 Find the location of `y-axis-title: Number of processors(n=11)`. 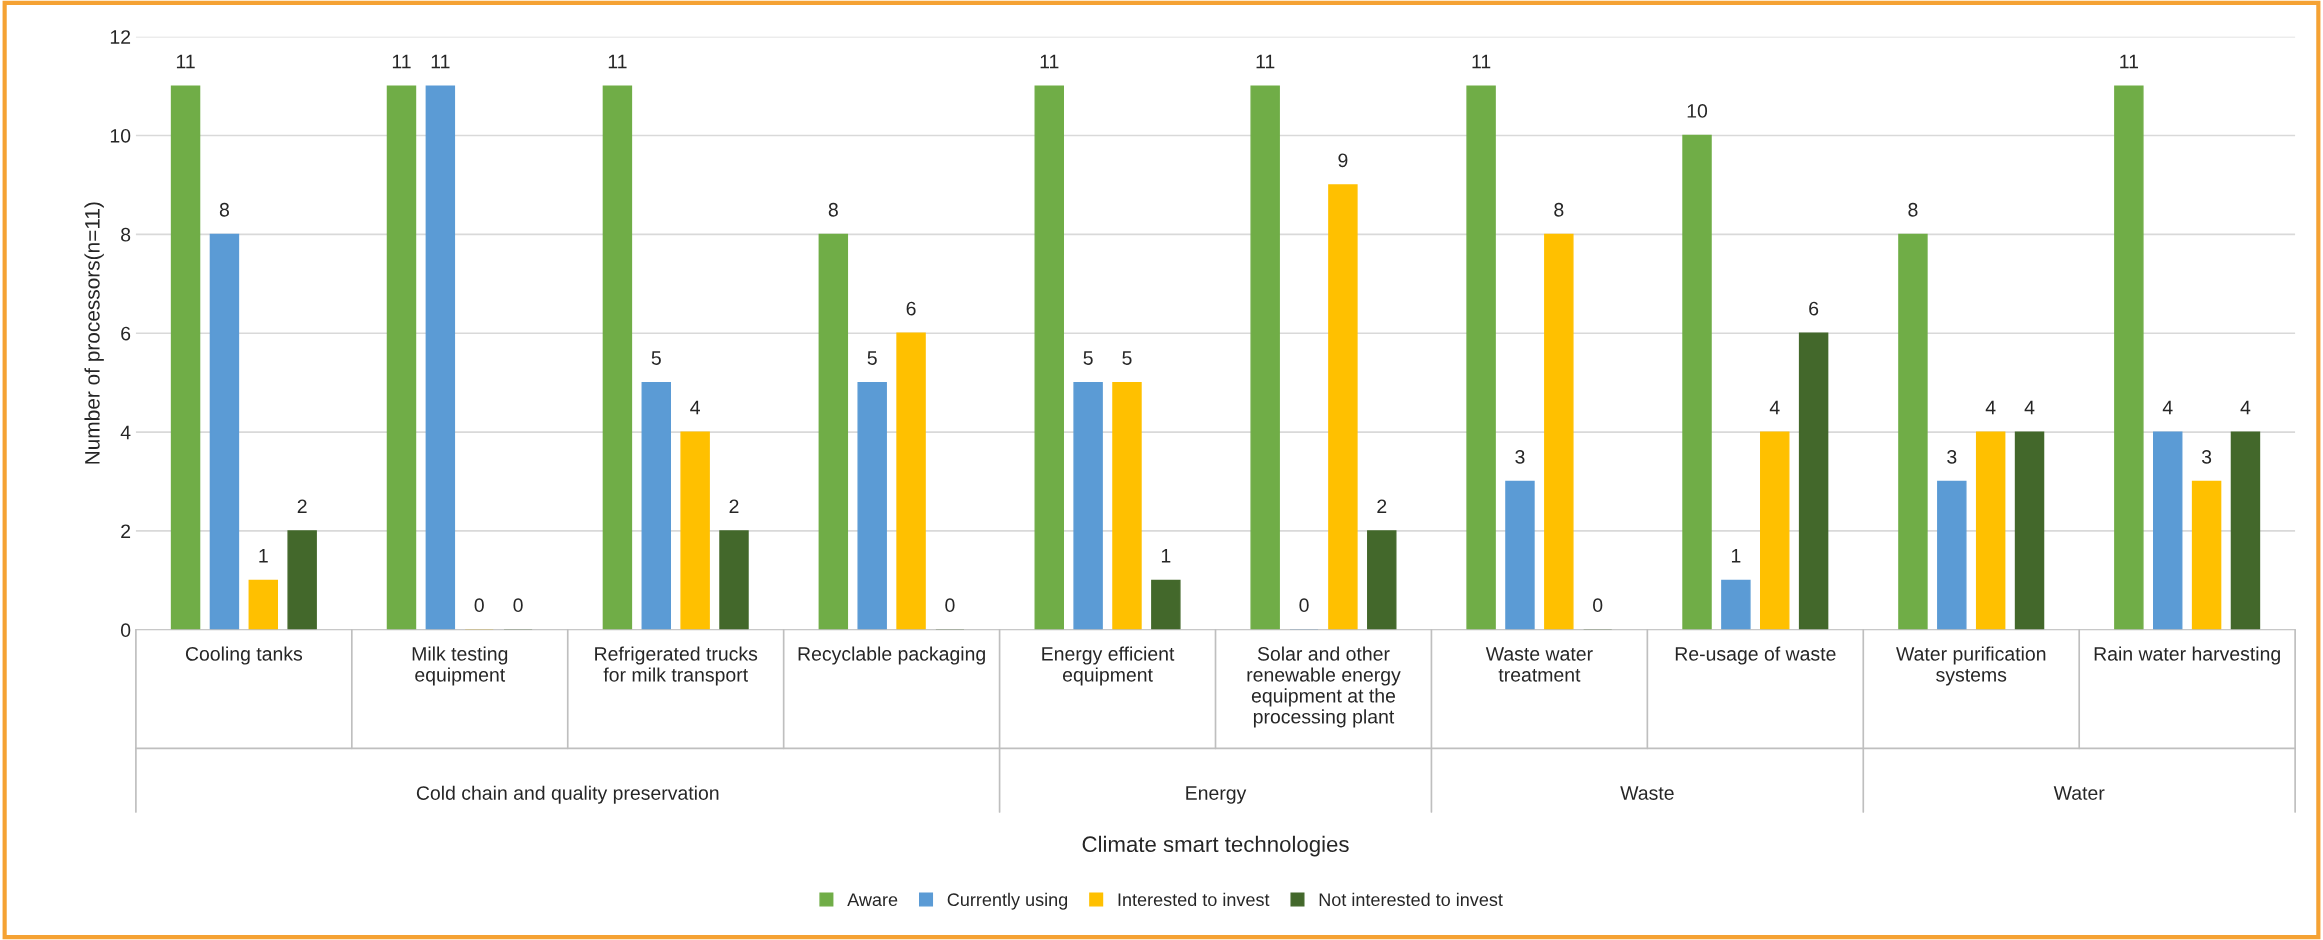

y-axis-title: Number of processors(n=11) is located at coordinates (94, 333).